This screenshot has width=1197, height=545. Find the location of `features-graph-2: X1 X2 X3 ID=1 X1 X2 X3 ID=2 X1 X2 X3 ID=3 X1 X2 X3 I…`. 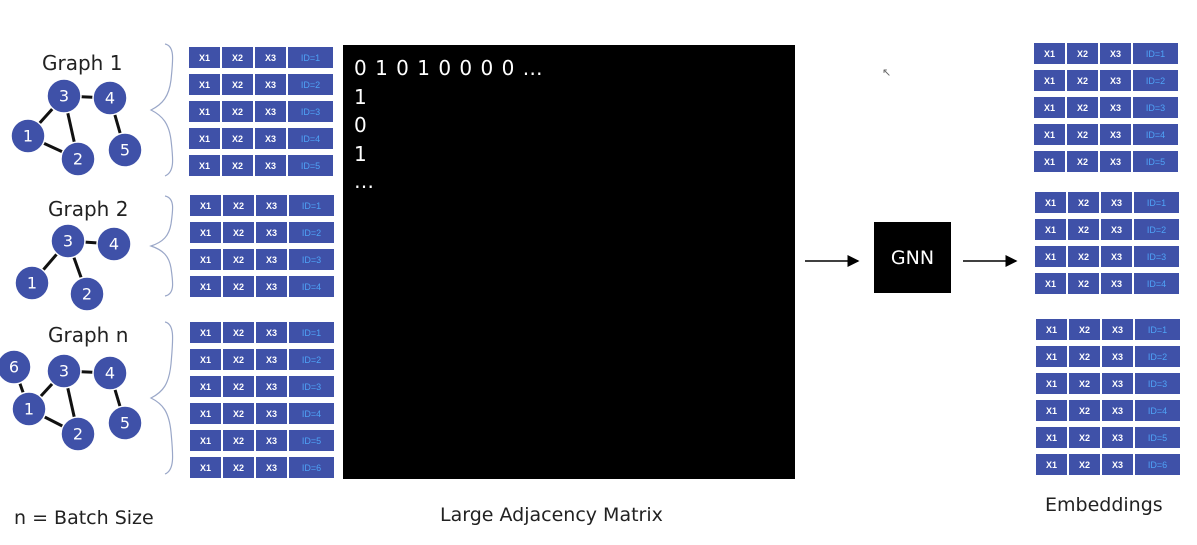

features-graph-2: X1 X2 X3 ID=1 X1 X2 X3 ID=2 X1 X2 X3 ID=3 X1 X2 X3 I… is located at coordinates (262, 249).